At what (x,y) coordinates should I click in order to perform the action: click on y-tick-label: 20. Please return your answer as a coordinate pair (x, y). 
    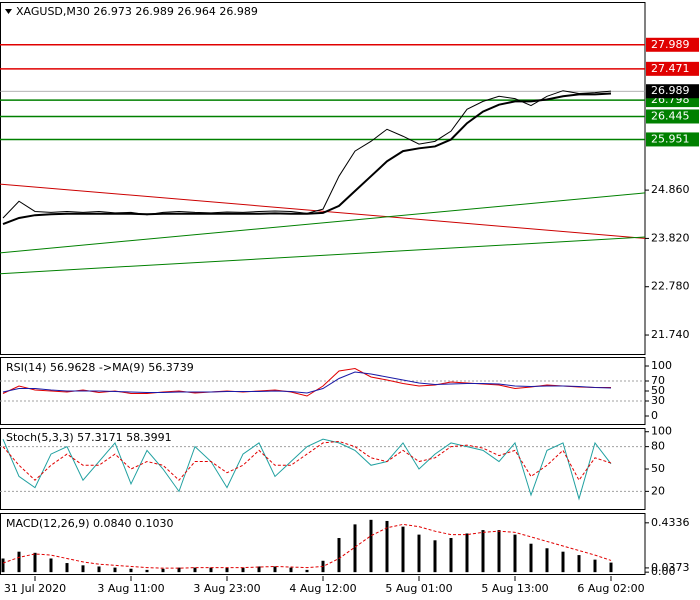
    Looking at the image, I should click on (658, 490).